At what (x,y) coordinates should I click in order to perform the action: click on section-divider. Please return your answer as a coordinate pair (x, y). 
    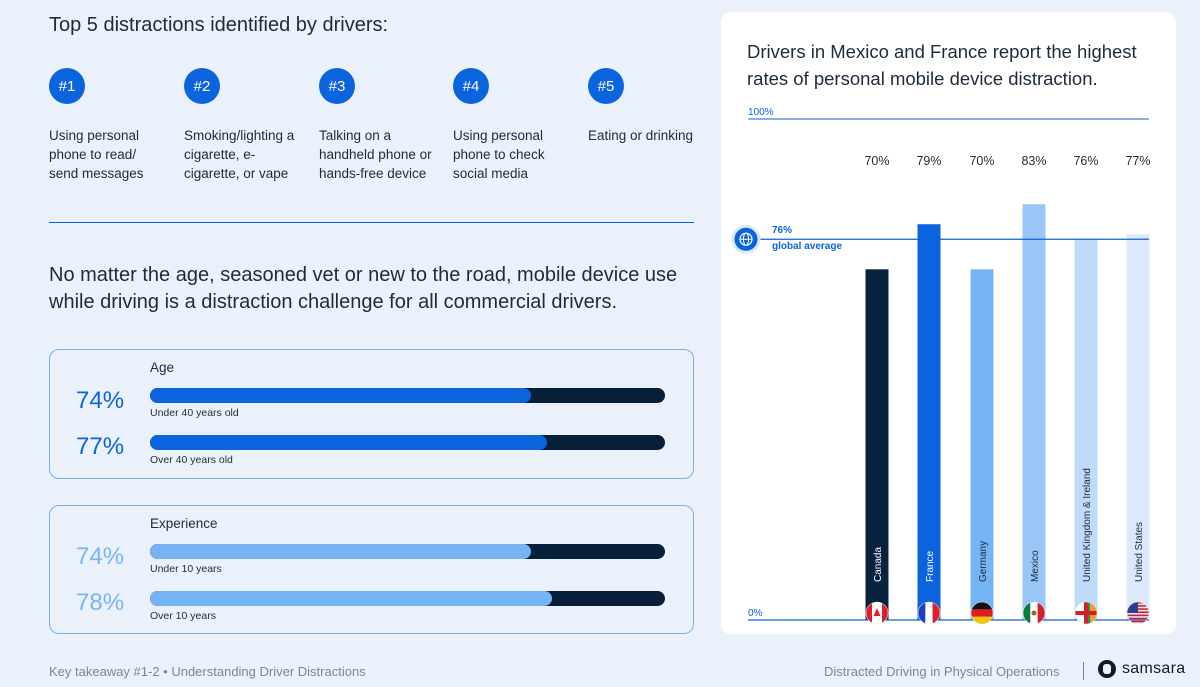
    Looking at the image, I should click on (371, 222).